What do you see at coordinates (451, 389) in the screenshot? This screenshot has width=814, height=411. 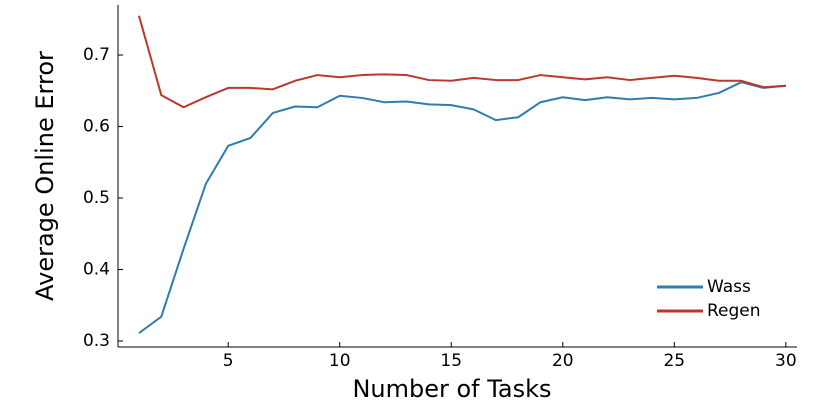 I see `x-axis-label: Number of Tasks` at bounding box center [451, 389].